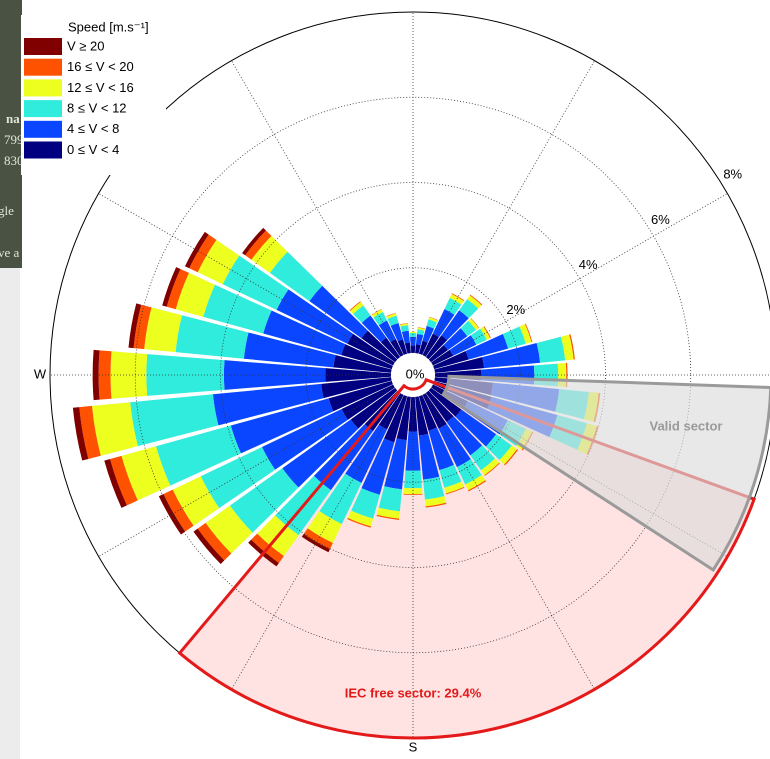 The width and height of the screenshot is (770, 759). Describe the element at coordinates (413, 746) in the screenshot. I see `direction-label: S` at that location.